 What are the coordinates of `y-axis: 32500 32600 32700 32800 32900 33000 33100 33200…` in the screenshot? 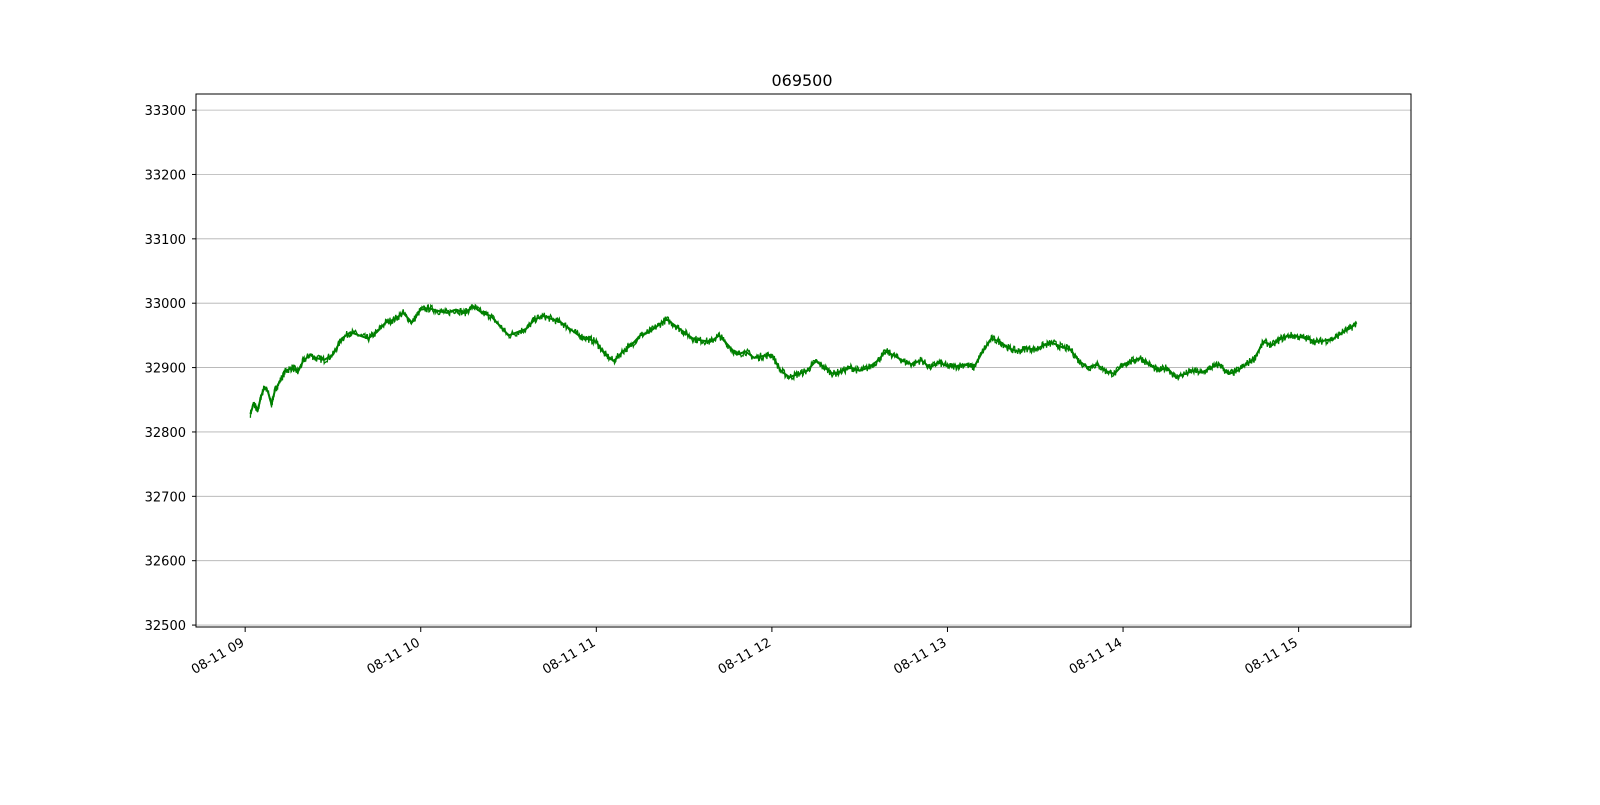 It's located at (170, 369).